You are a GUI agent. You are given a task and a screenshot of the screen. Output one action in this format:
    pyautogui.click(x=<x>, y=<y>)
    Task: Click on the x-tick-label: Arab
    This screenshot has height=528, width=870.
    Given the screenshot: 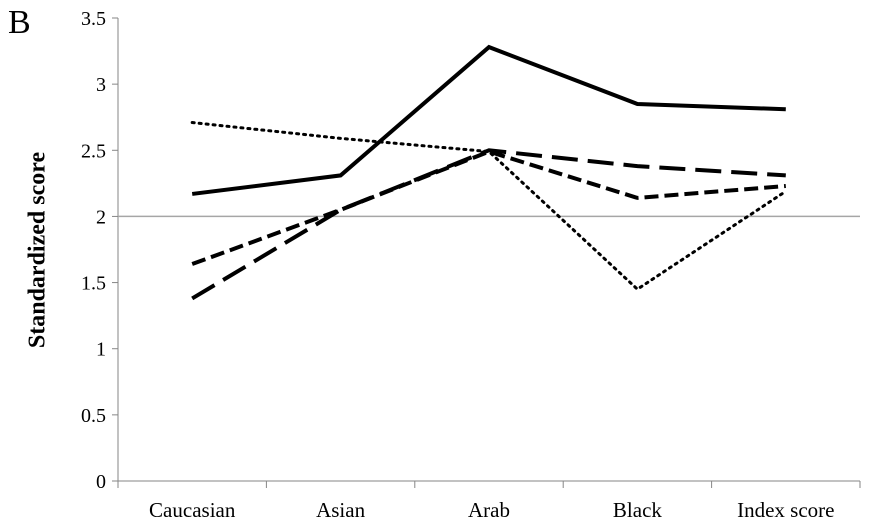 What is the action you would take?
    pyautogui.click(x=489, y=510)
    